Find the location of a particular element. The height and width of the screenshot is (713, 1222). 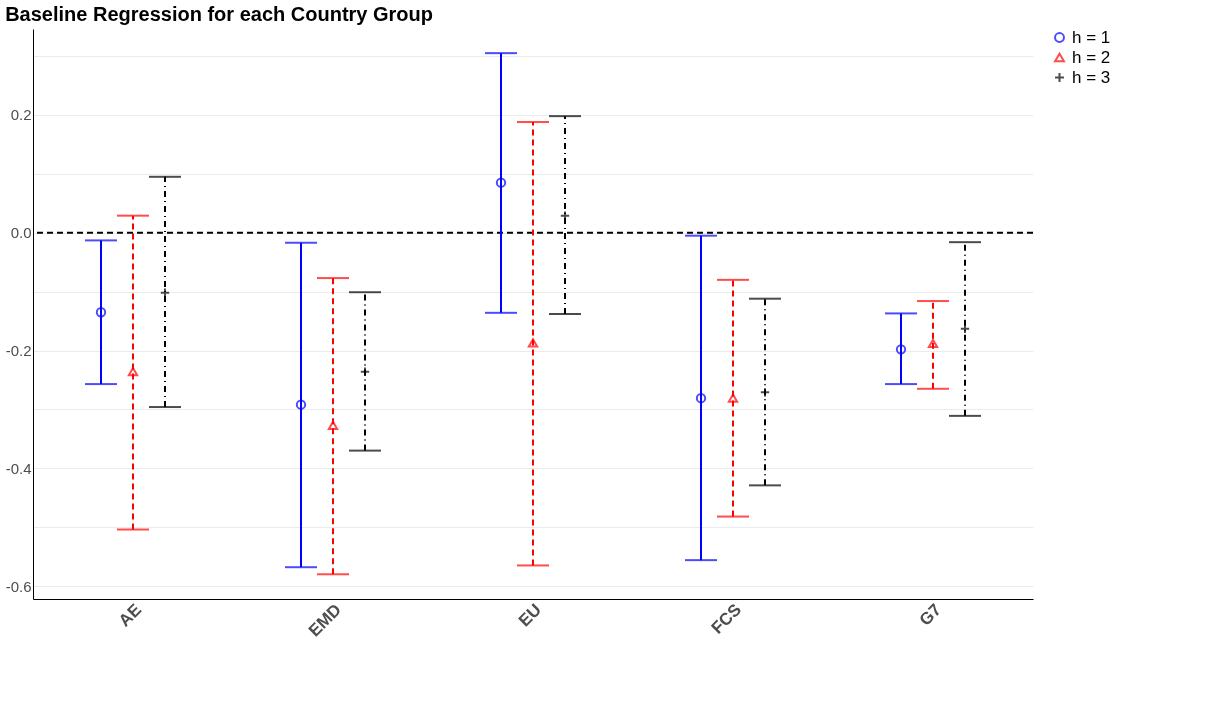

y-tick-label: -0.6 is located at coordinates (18, 586).